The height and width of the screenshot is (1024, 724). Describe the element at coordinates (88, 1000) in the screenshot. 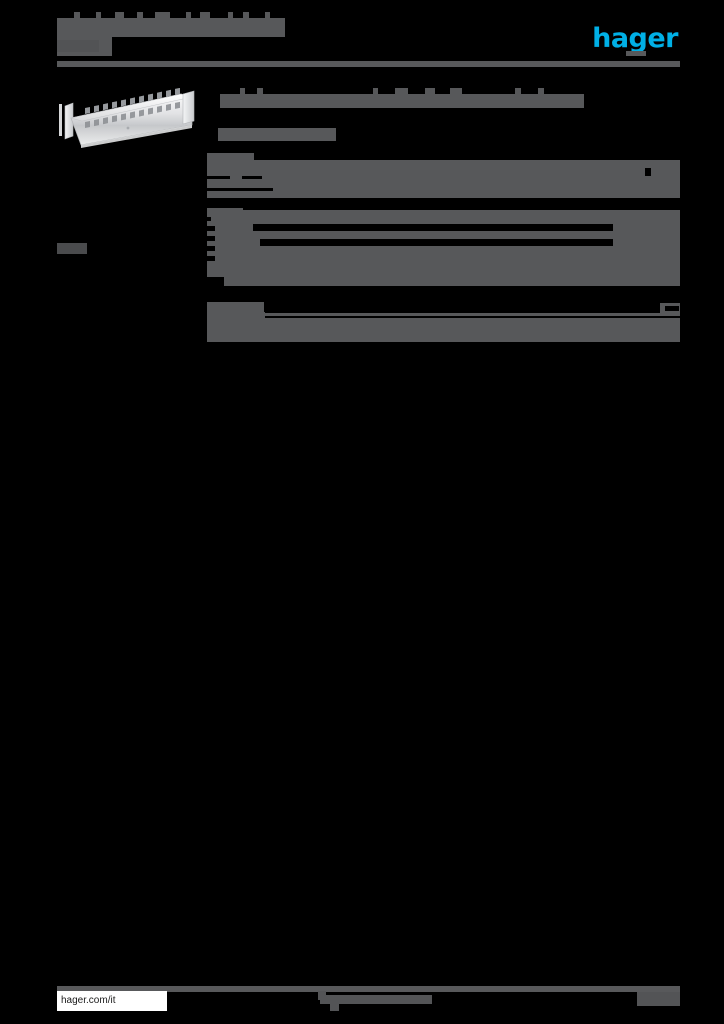

I see `footer-url: hager.com/it` at that location.